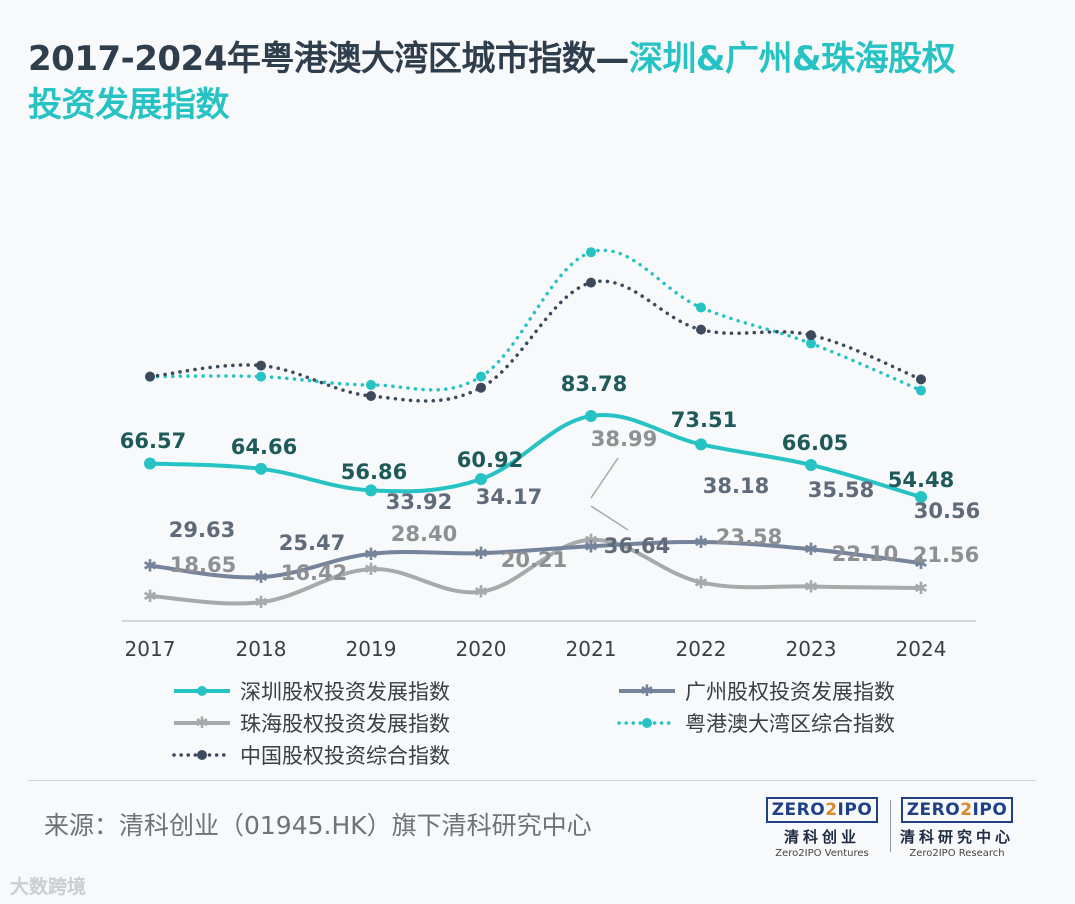 The image size is (1075, 904). I want to click on data-label-guangzhou-2024: 30.56, so click(947, 511).